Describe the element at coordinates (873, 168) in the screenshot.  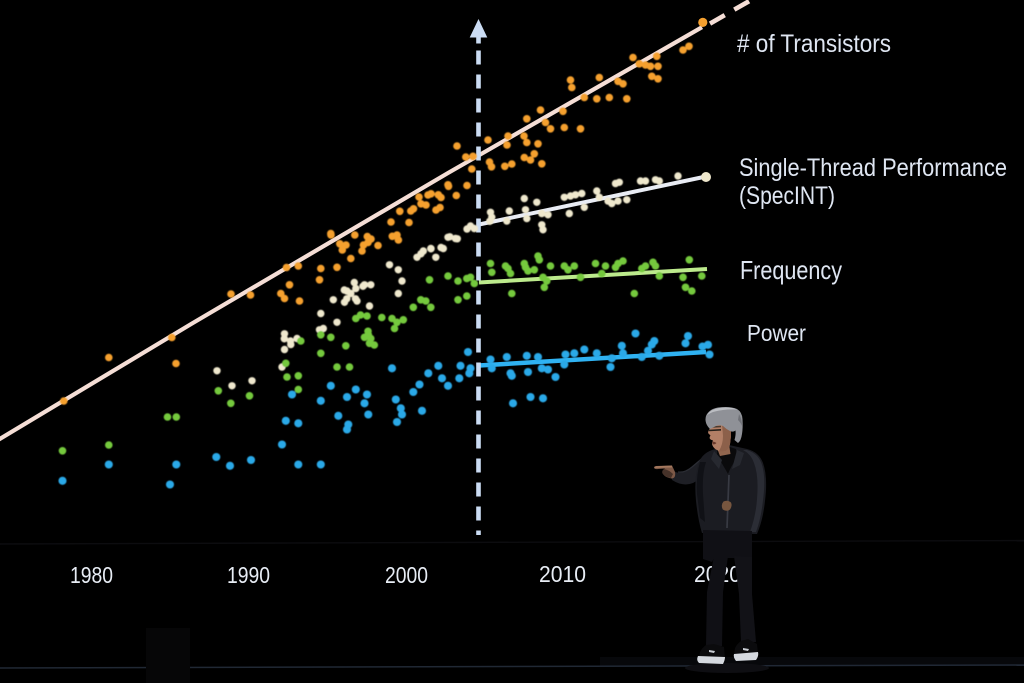
I see `svg-text: Single-Thread Performance` at that location.